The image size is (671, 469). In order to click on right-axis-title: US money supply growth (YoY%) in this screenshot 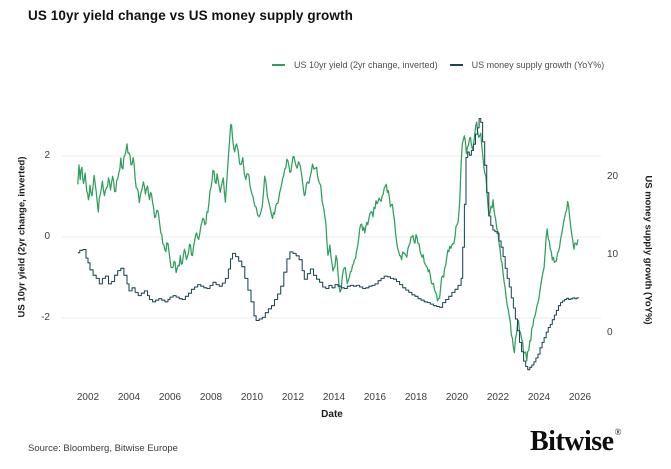, I will do `click(648, 250)`.